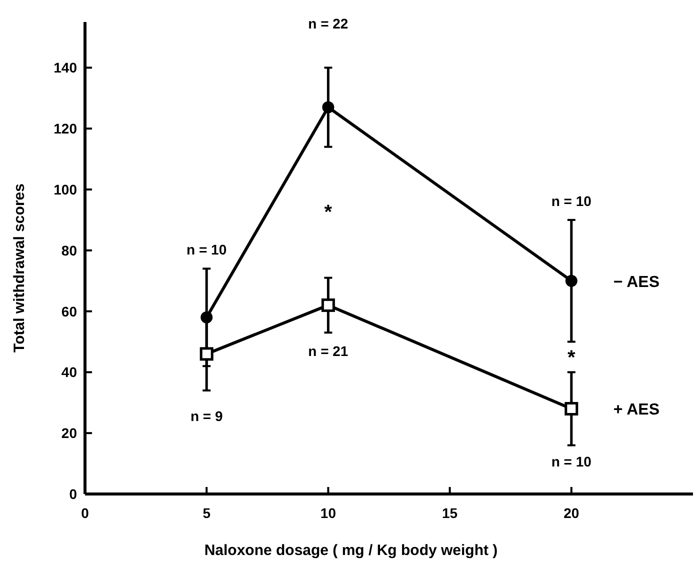 The width and height of the screenshot is (697, 563). Describe the element at coordinates (66, 189) in the screenshot. I see `y-tick-label: 100` at that location.